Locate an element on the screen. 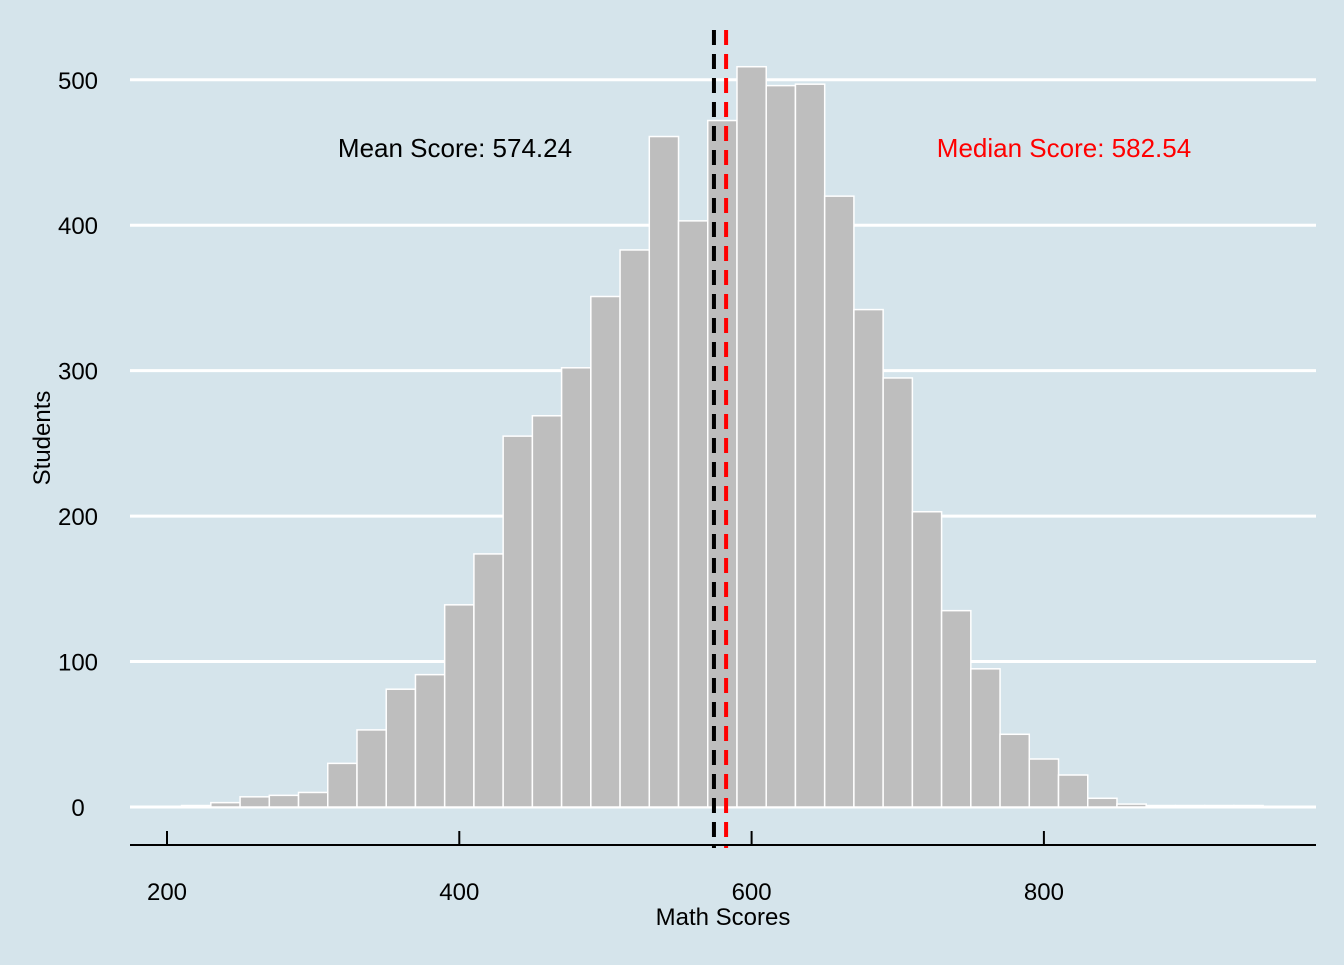 This screenshot has width=1344, height=965. x-axis-title: Math Scores is located at coordinates (723, 917).